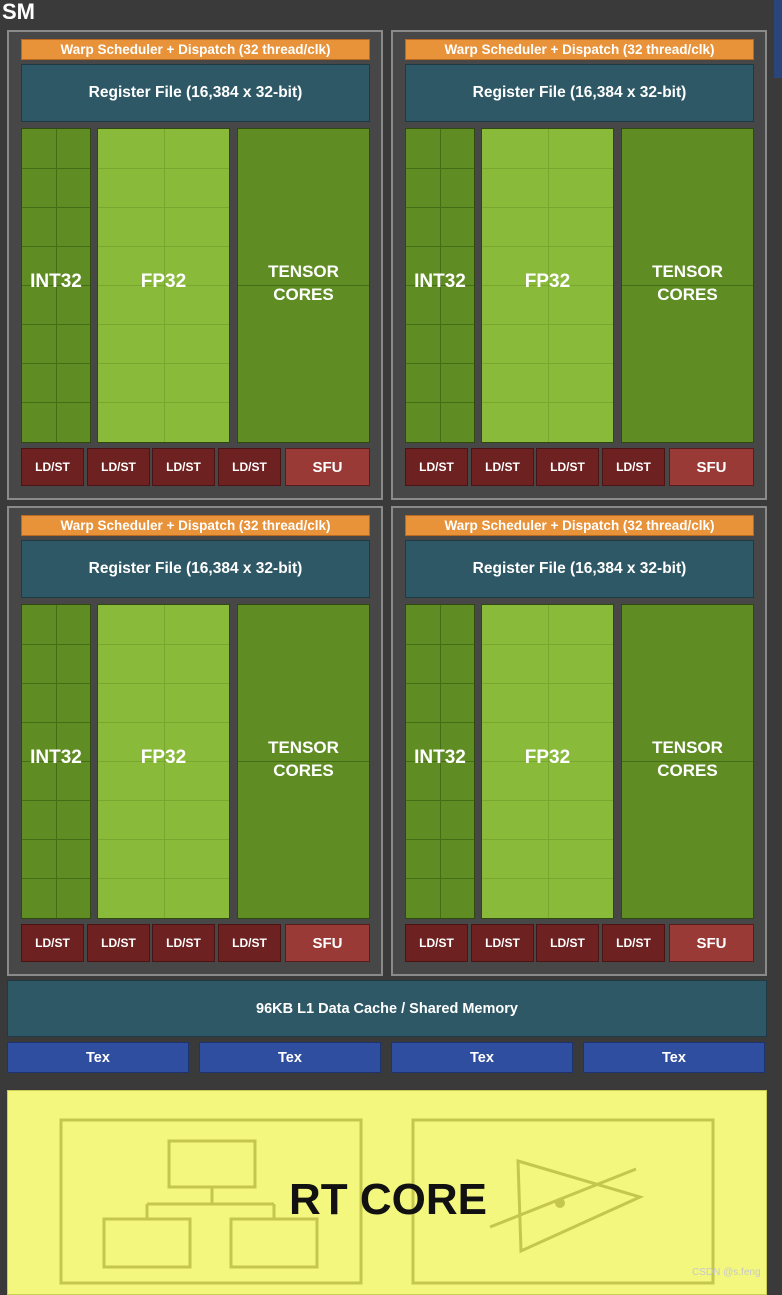 Image resolution: width=782 pixels, height=1295 pixels. Describe the element at coordinates (147, 1243) in the screenshot. I see `bvh-left-node-icon` at that location.